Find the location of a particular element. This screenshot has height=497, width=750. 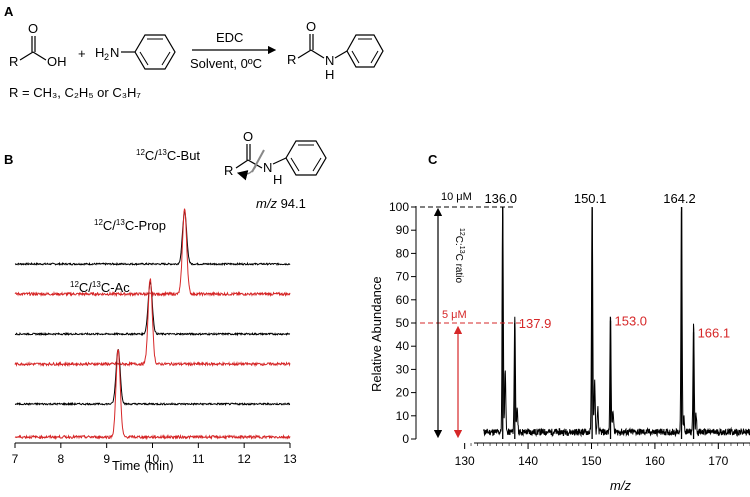

panel-c-y-tick-label: 10 is located at coordinates (403, 416).